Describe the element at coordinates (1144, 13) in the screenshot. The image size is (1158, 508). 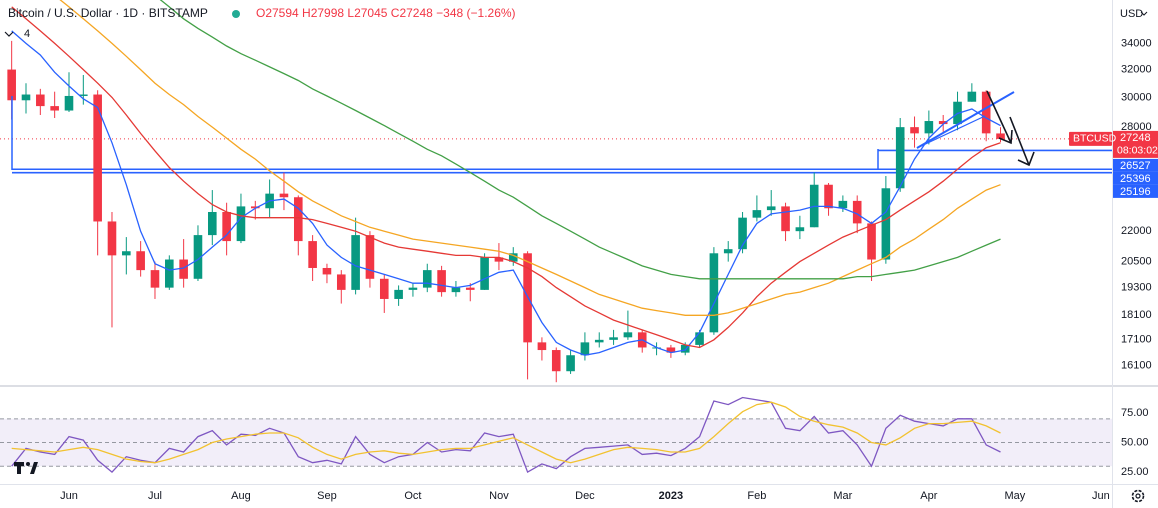
I see `currency-caret` at that location.